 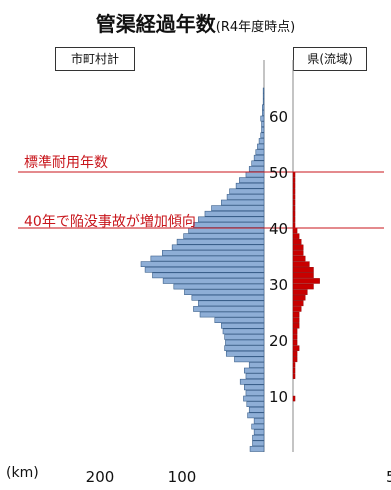 I want to click on y-tick-label-10: 10, so click(x=278, y=397).